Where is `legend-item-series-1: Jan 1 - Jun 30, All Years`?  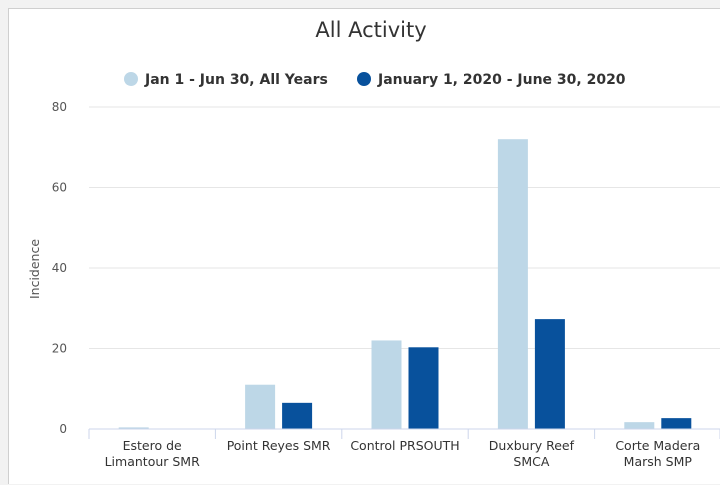 legend-item-series-1: Jan 1 - Jun 30, All Years is located at coordinates (226, 80).